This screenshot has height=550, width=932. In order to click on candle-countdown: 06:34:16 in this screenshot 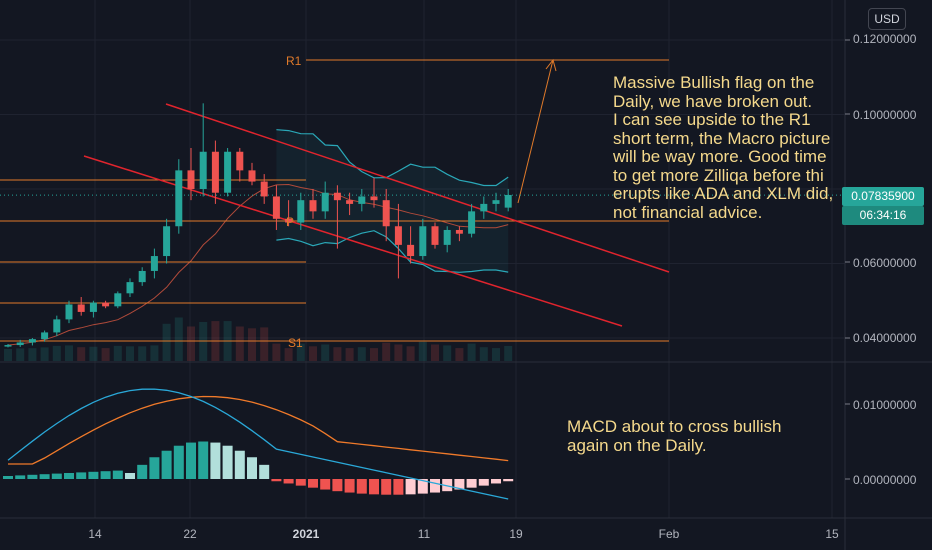, I will do `click(883, 215)`.